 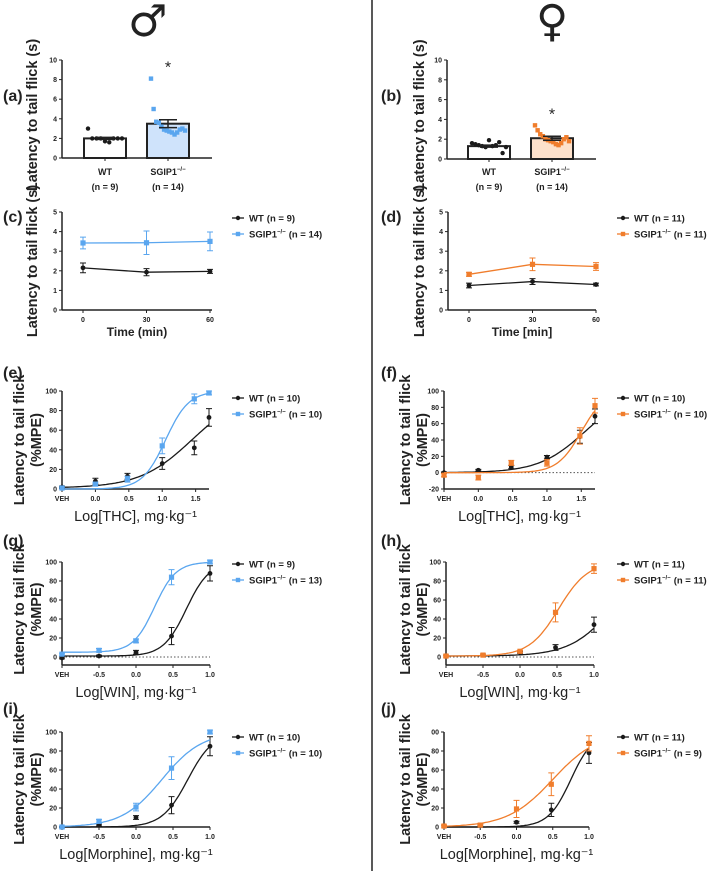 I want to click on female-symbol: ♀, so click(x=552, y=23).